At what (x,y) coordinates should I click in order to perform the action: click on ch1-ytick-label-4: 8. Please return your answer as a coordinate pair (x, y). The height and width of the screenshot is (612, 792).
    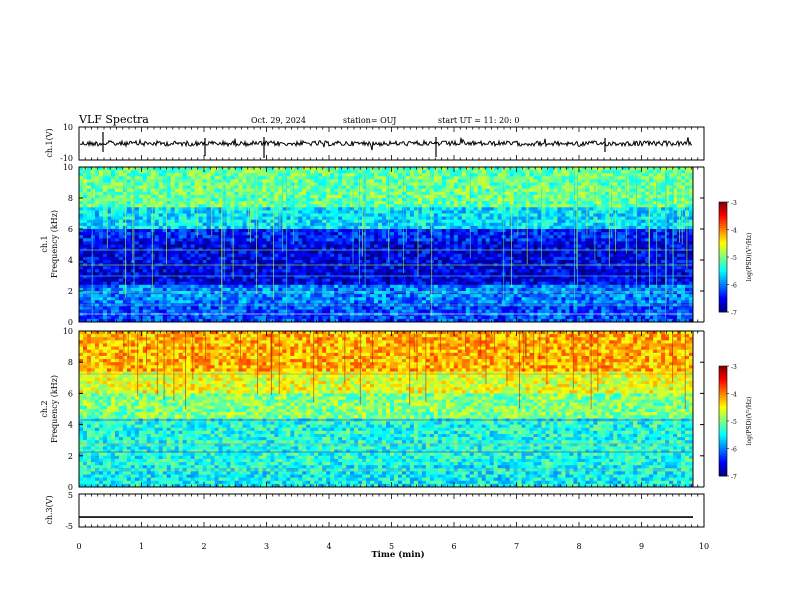
    Looking at the image, I should click on (70, 198).